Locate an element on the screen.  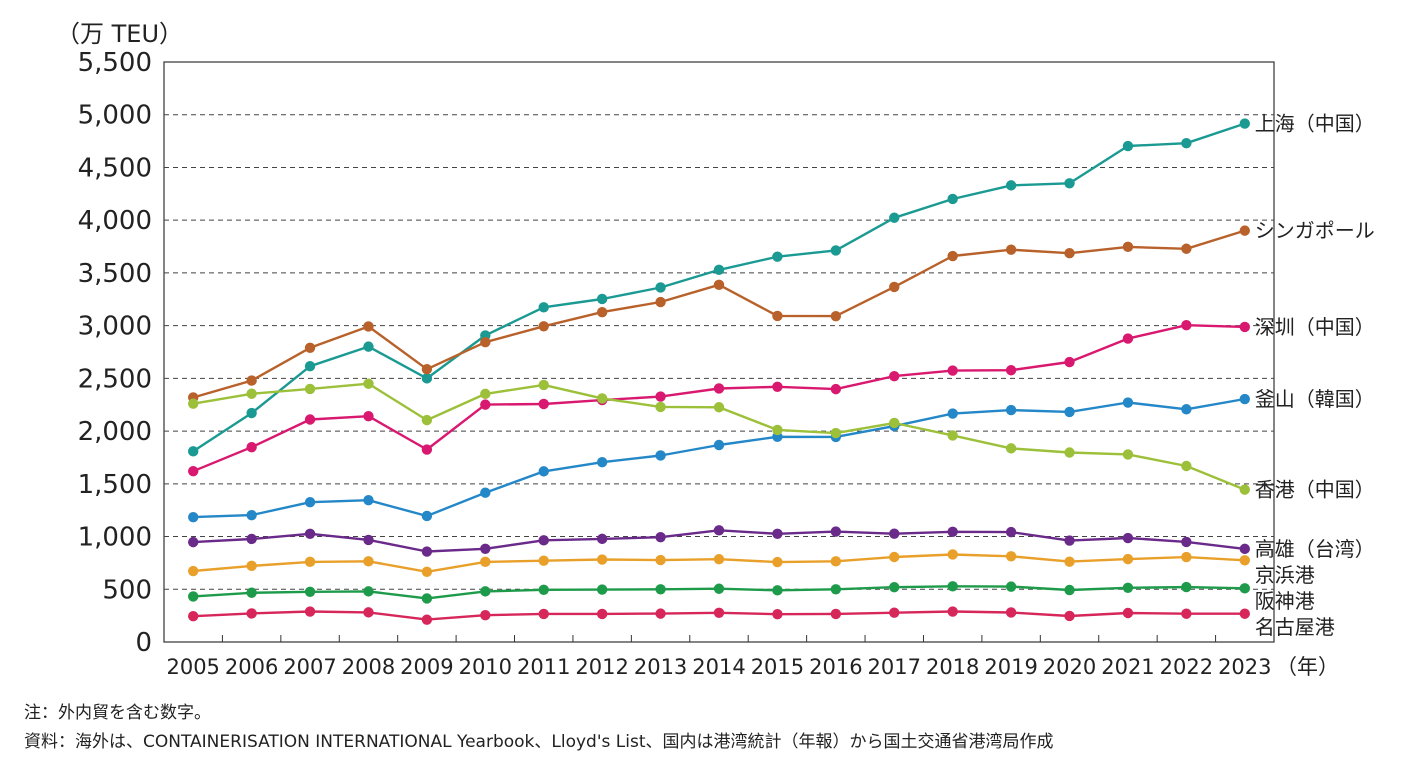
series-label: 名古屋港 is located at coordinates (1295, 627).